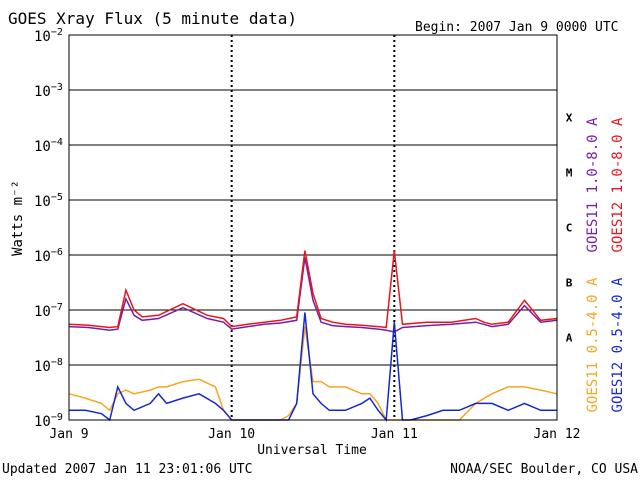 Image resolution: width=640 pixels, height=480 pixels. Describe the element at coordinates (48, 201) in the screenshot. I see `y-tick-label: 10⁻⁵` at that location.